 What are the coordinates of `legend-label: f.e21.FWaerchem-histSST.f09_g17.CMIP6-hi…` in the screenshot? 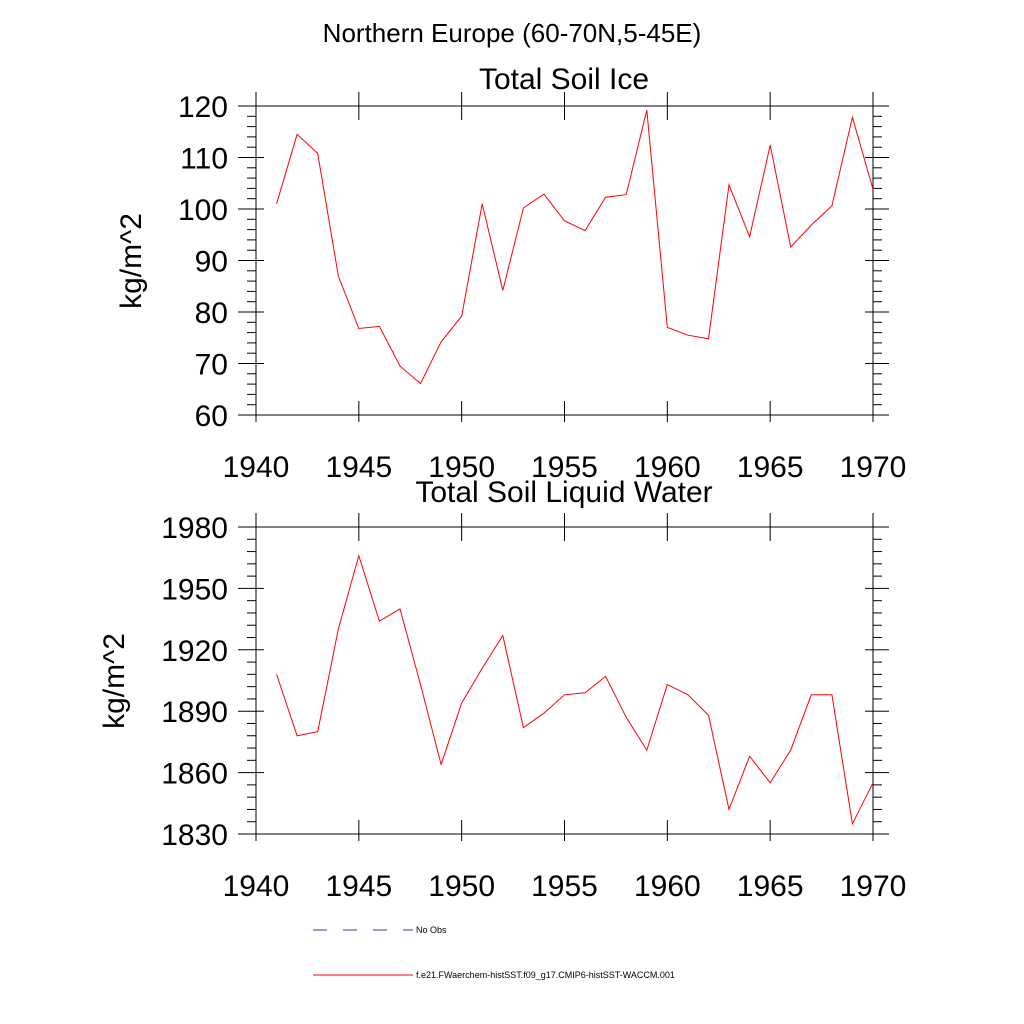 It's located at (545, 975).